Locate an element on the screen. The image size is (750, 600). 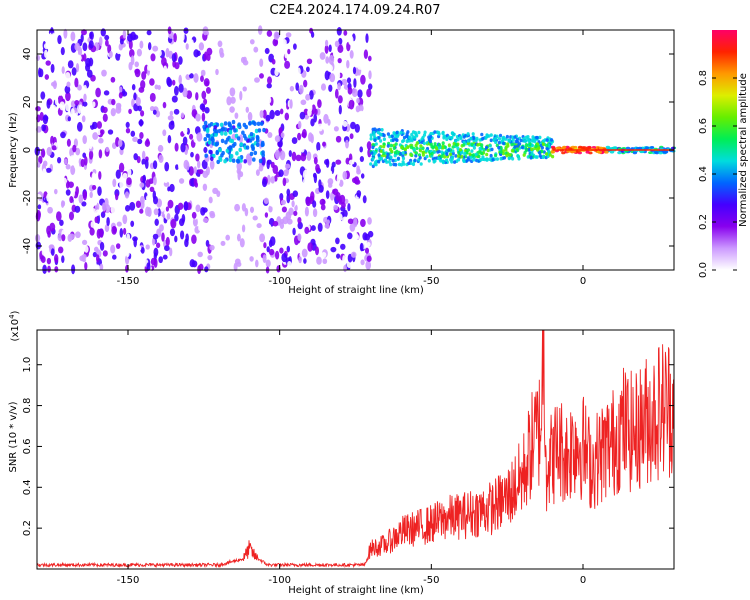
x-tick-label: -150 is located at coordinates (128, 281).